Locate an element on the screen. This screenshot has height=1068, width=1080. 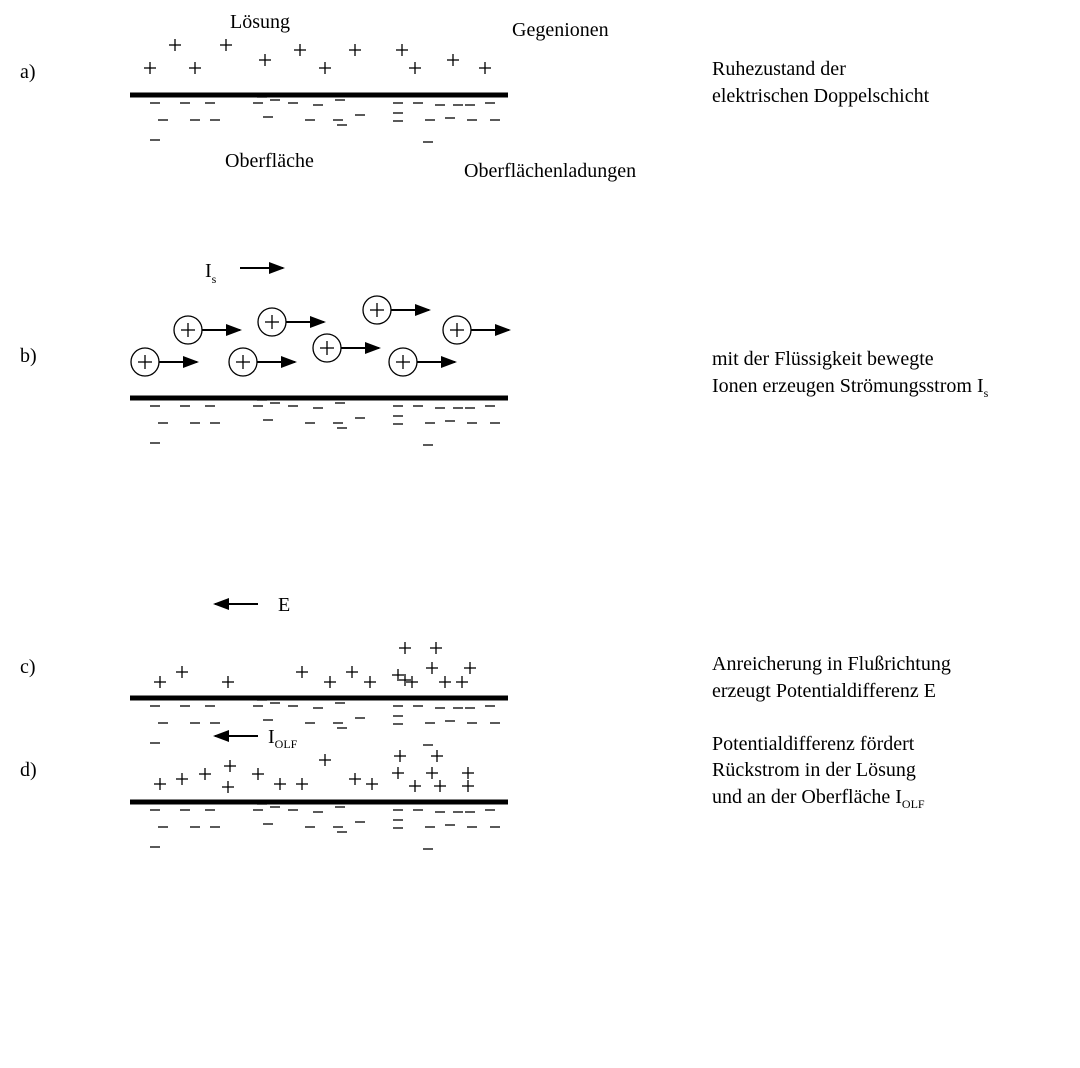
description: Ionen erzeugen Strömungsstrom Is is located at coordinates (850, 387).